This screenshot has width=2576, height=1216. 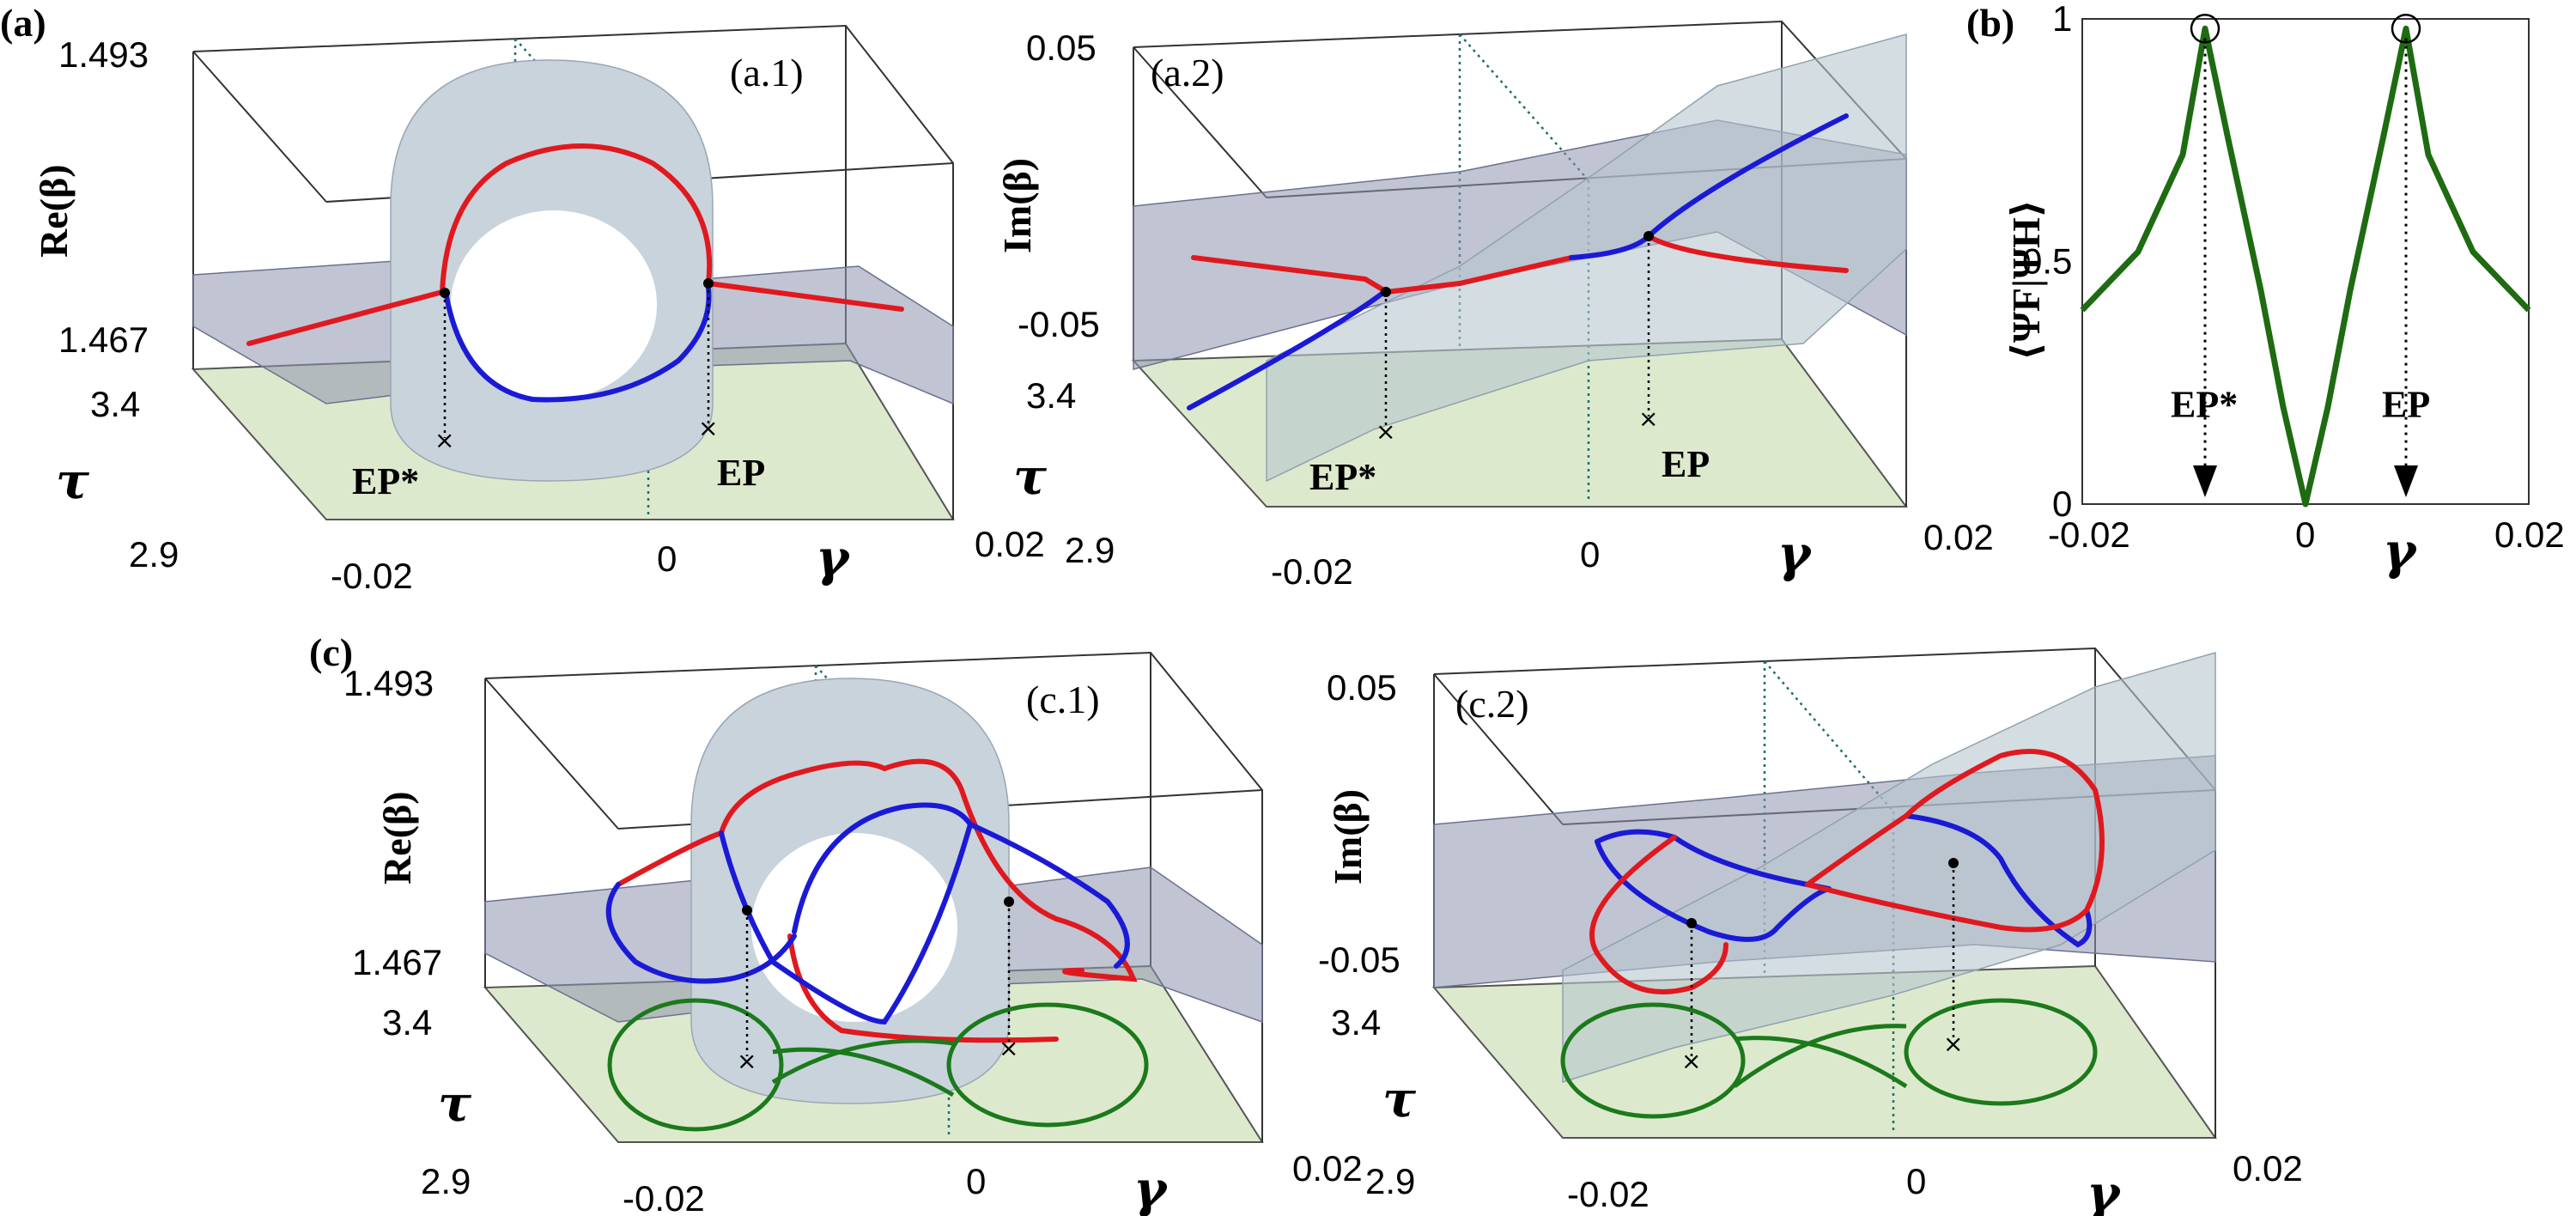 I want to click on series-line-overlap, so click(x=2305, y=266).